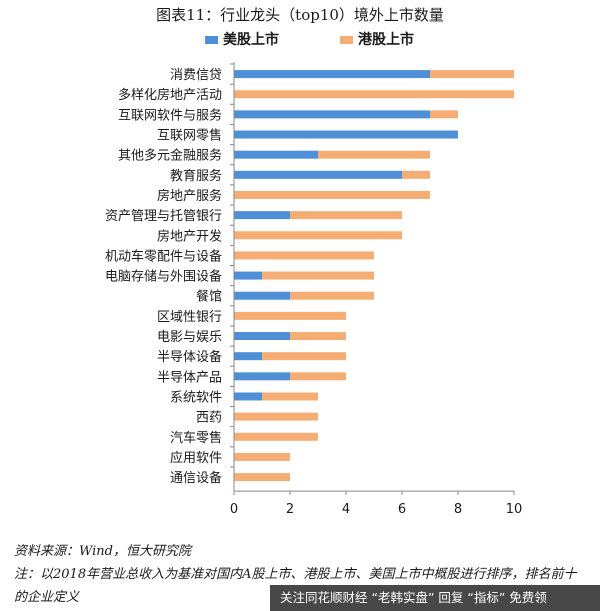 The image size is (600, 611). Describe the element at coordinates (251, 39) in the screenshot. I see `legend-label: 美股上市` at that location.